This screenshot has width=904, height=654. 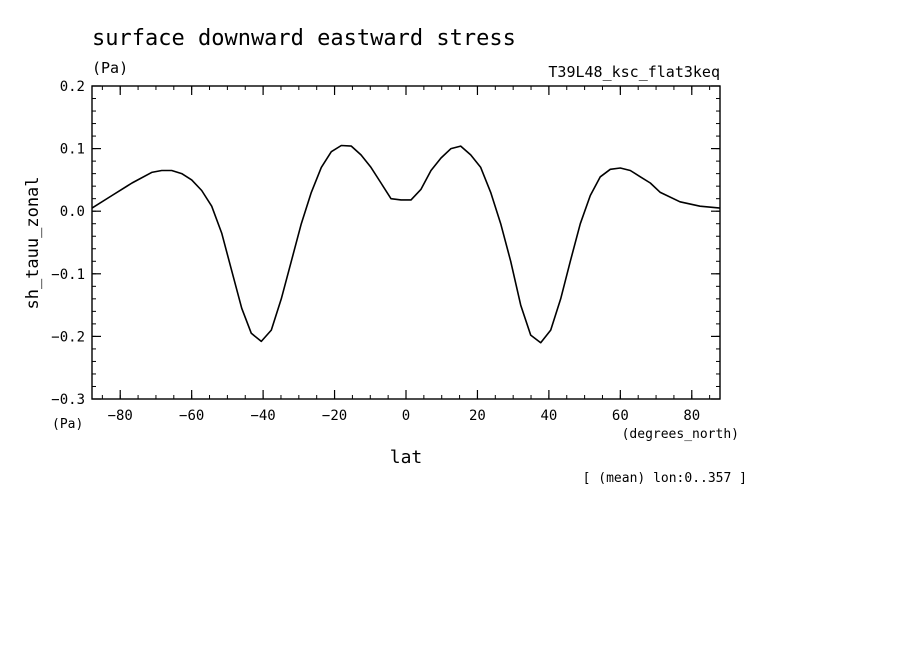 I want to click on x-axis-label: lat, so click(x=406, y=457).